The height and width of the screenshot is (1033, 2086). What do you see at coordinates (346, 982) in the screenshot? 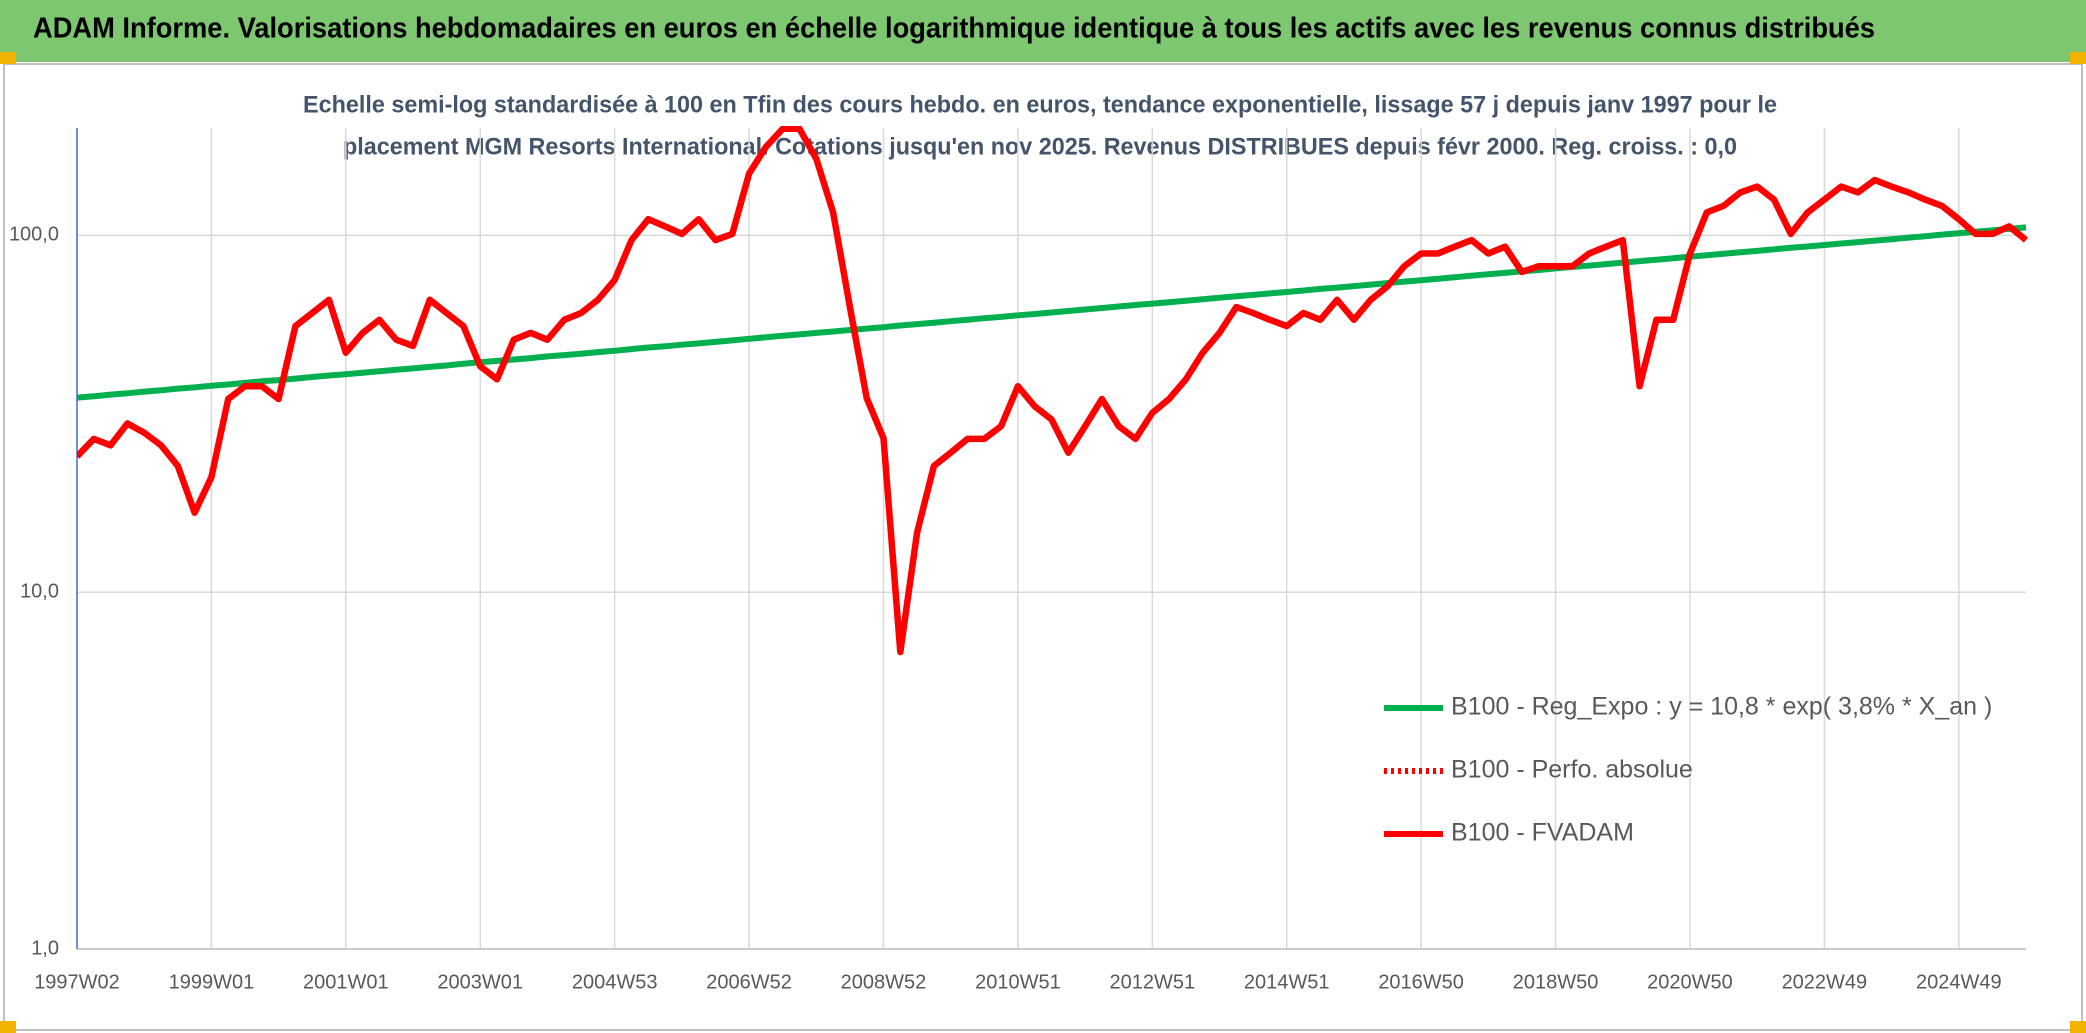
I see `x-tick-label: 2001W01` at bounding box center [346, 982].